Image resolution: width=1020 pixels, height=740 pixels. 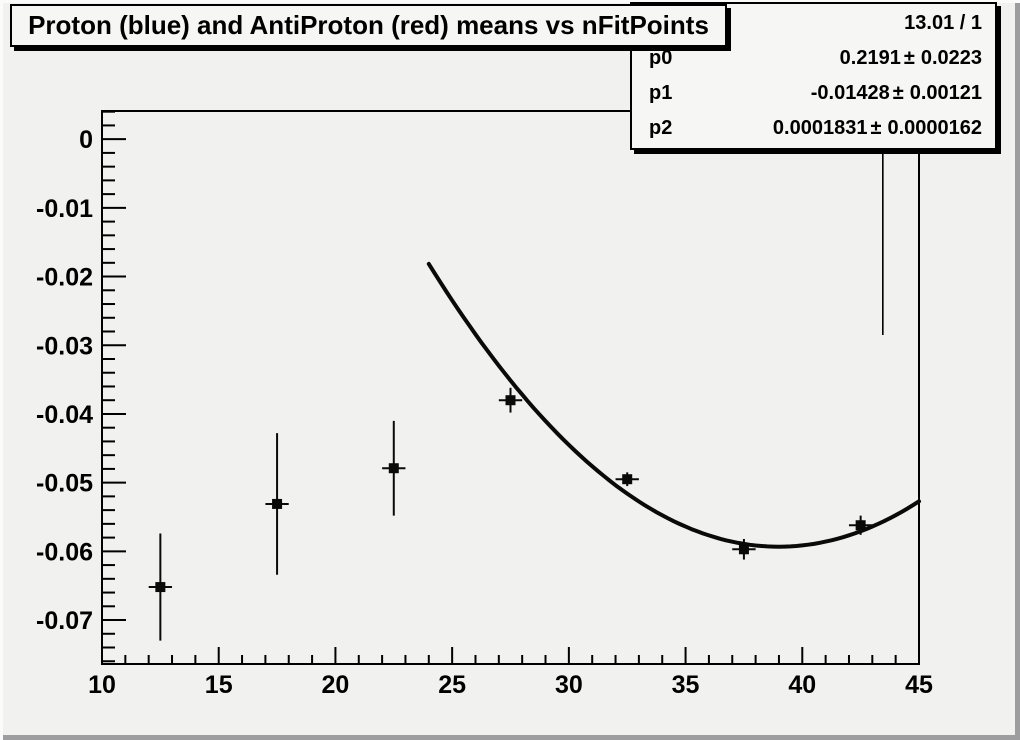 What do you see at coordinates (813, 59) in the screenshot?
I see `param-row-p0: p0 0.2191 ±0.0223` at bounding box center [813, 59].